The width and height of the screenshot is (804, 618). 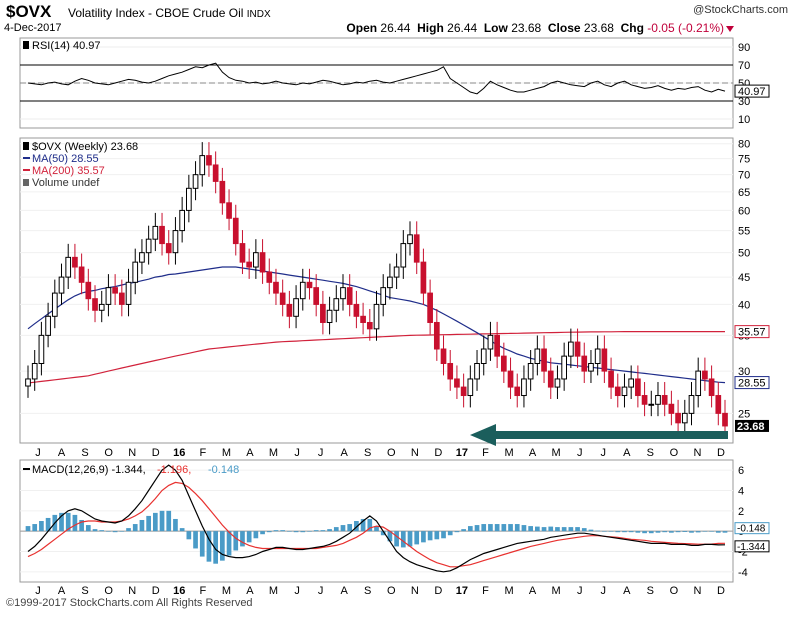 What do you see at coordinates (169, 13) in the screenshot?
I see `symbol-description: Volatility Index - CBOE Crude Oil INDX` at bounding box center [169, 13].